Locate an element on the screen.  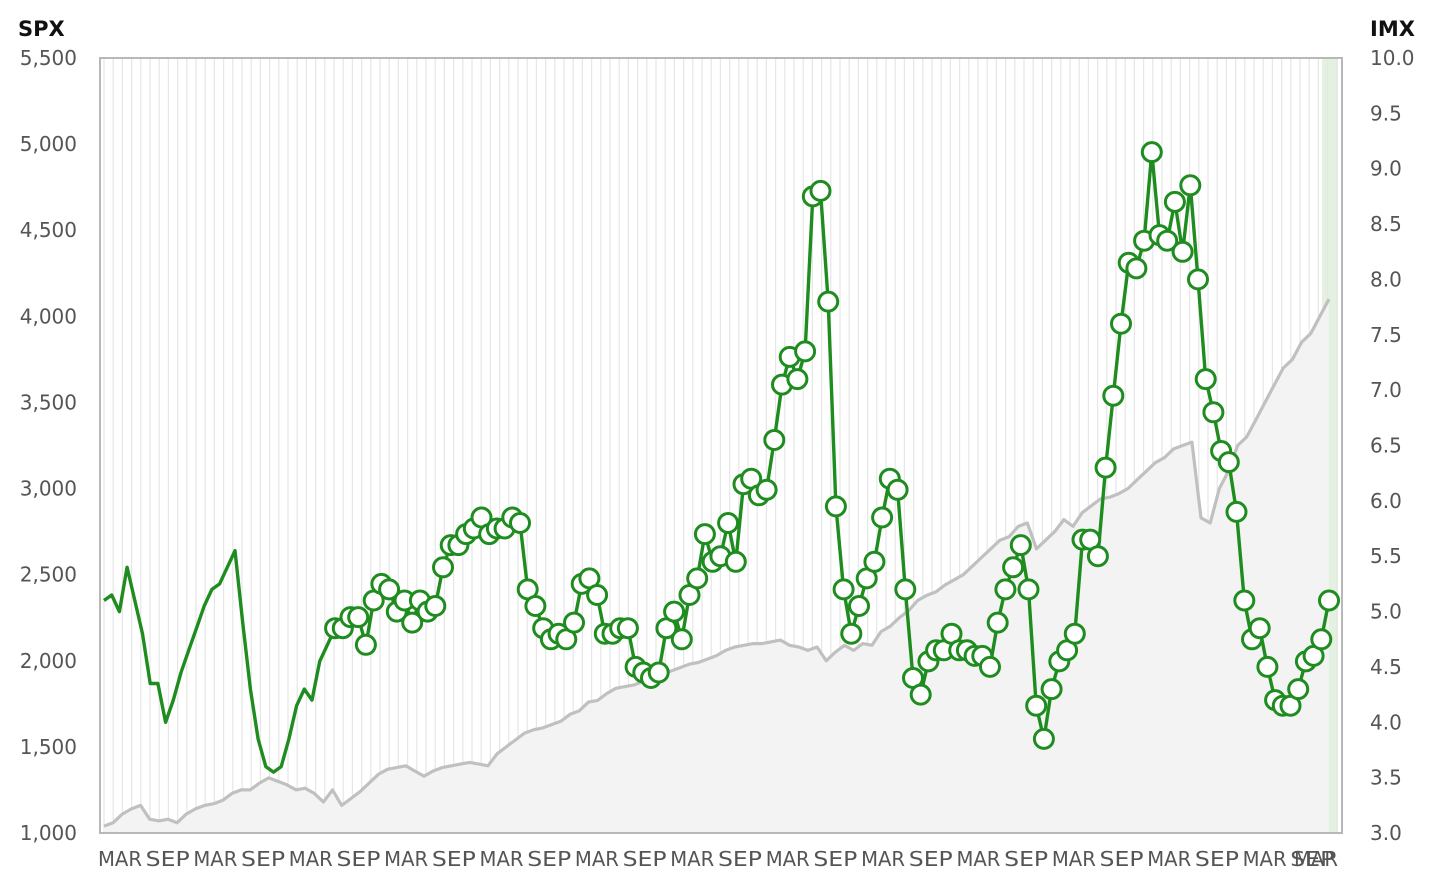
right-tick-label: 6.0 is located at coordinates (1386, 501).